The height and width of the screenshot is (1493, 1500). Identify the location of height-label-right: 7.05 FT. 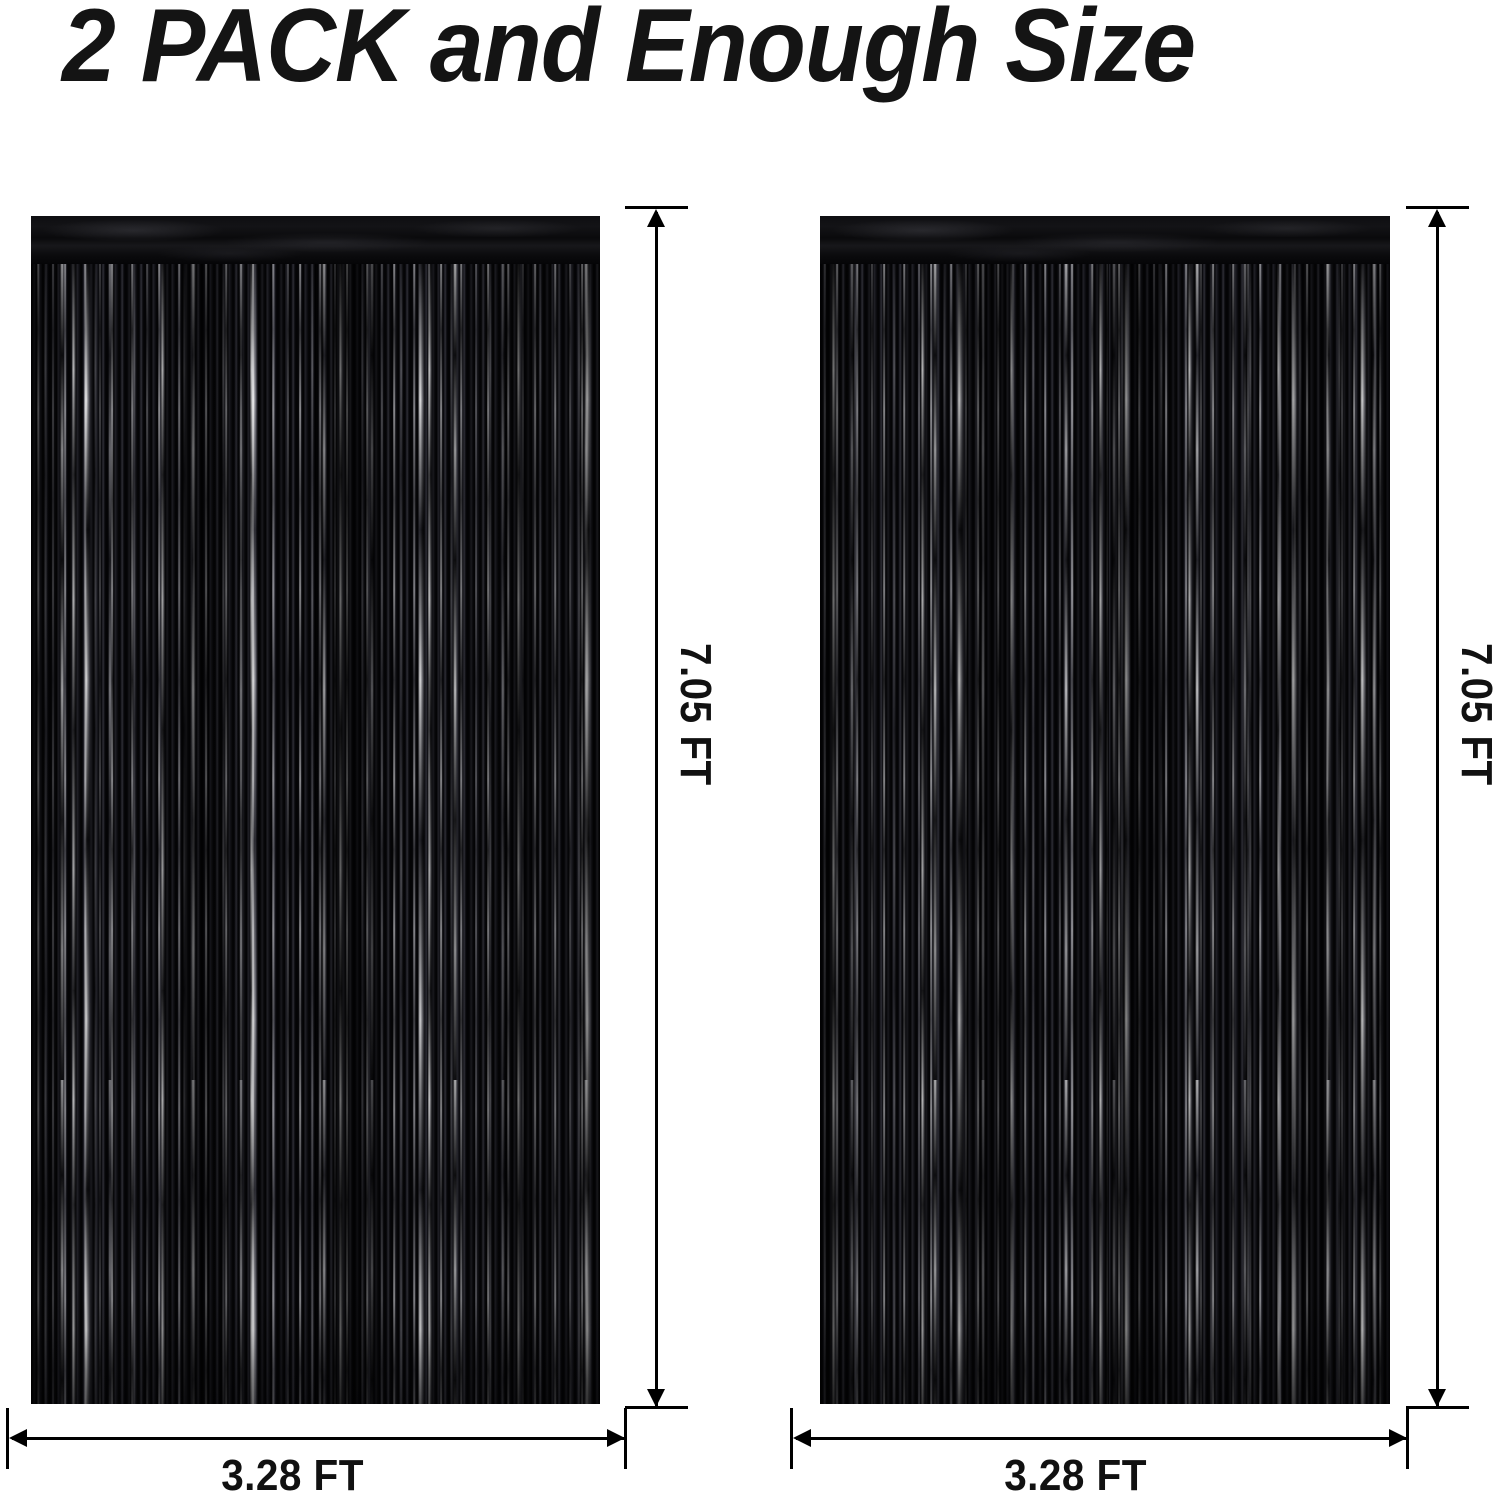
(1476, 714).